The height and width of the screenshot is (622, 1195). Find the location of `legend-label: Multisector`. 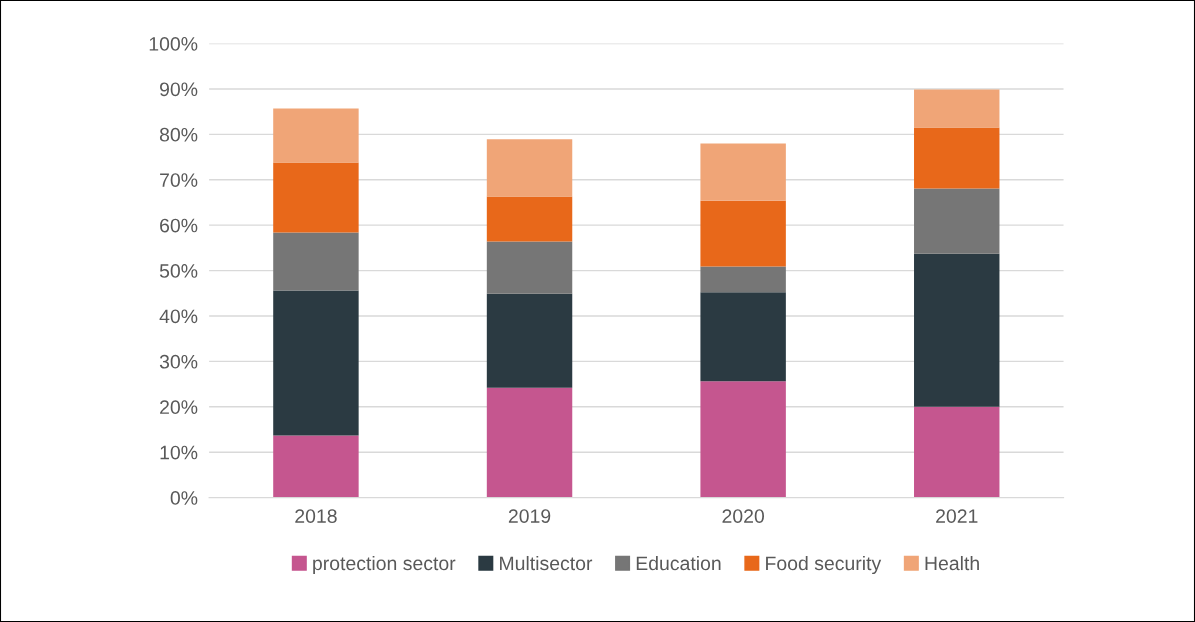

legend-label: Multisector is located at coordinates (546, 563).